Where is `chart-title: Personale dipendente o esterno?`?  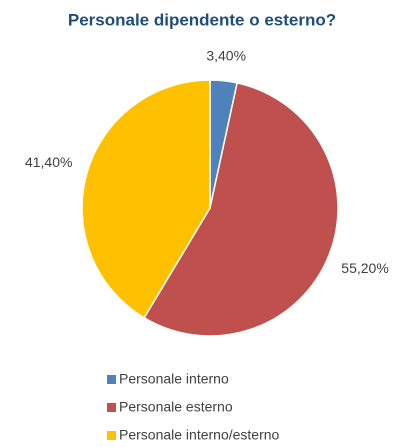 chart-title: Personale dipendente o esterno? is located at coordinates (202, 19).